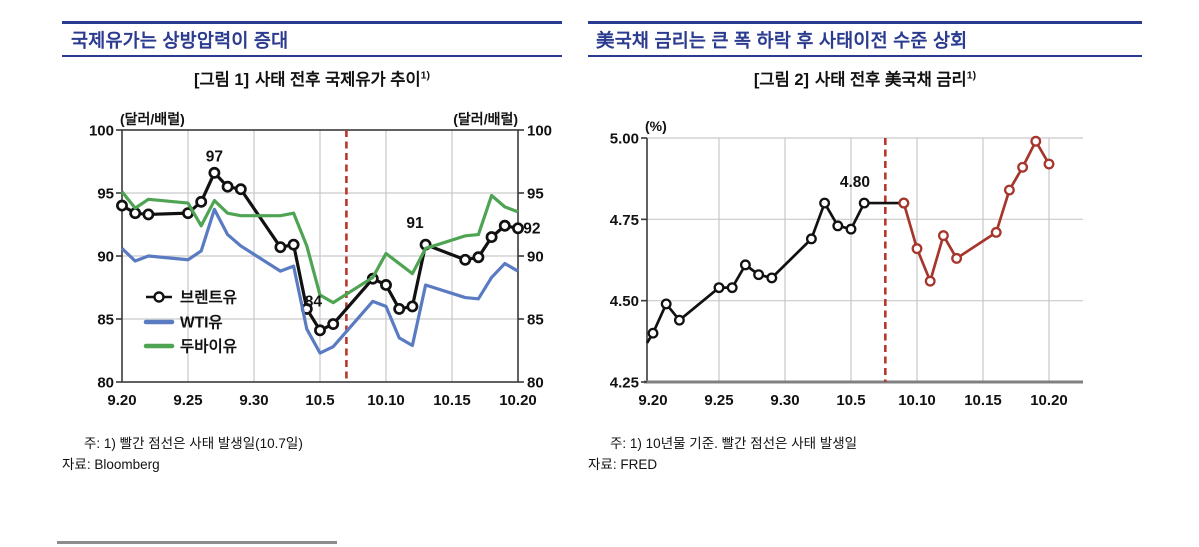 Image resolution: width=1199 pixels, height=547 pixels. What do you see at coordinates (105, 257) in the screenshot?
I see `y-tick-label: 90` at bounding box center [105, 257].